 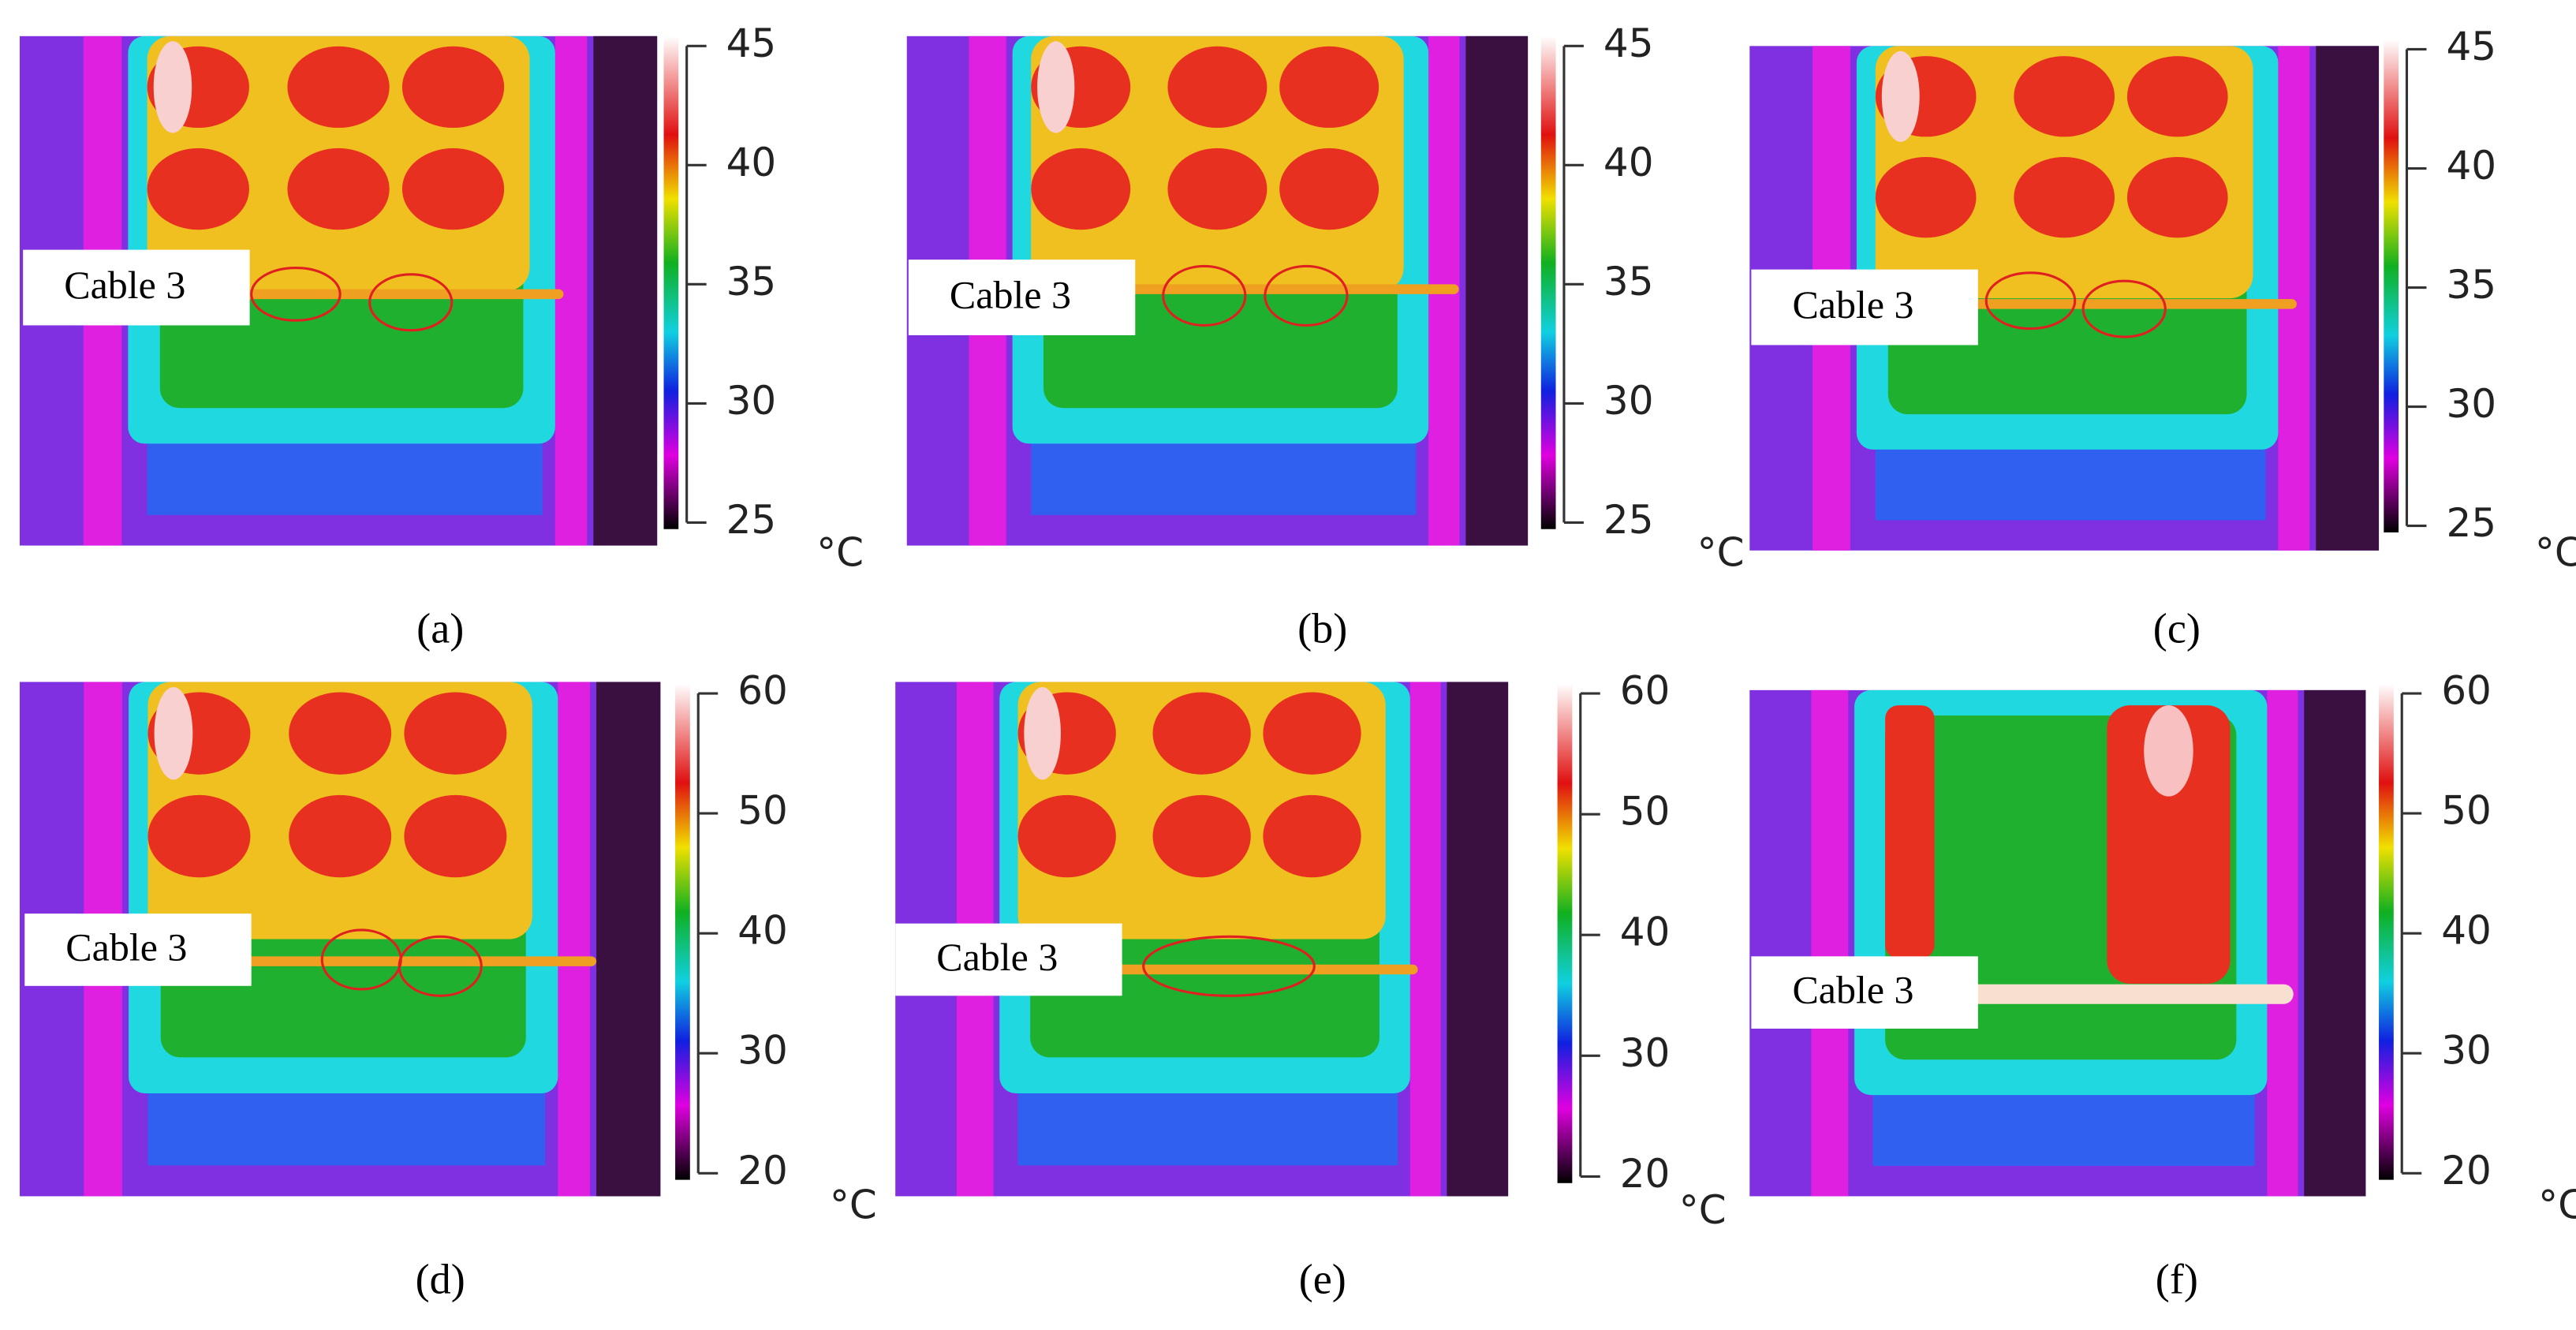 What do you see at coordinates (1322, 1278) in the screenshot?
I see `panel-label: (e)` at bounding box center [1322, 1278].